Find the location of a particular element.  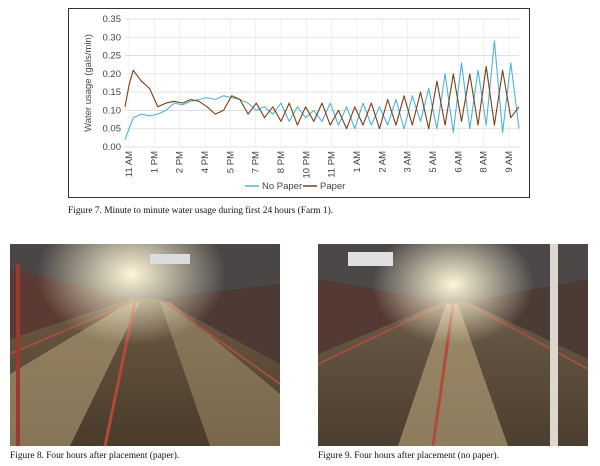

x-tick-label: 1 PM is located at coordinates (154, 162).